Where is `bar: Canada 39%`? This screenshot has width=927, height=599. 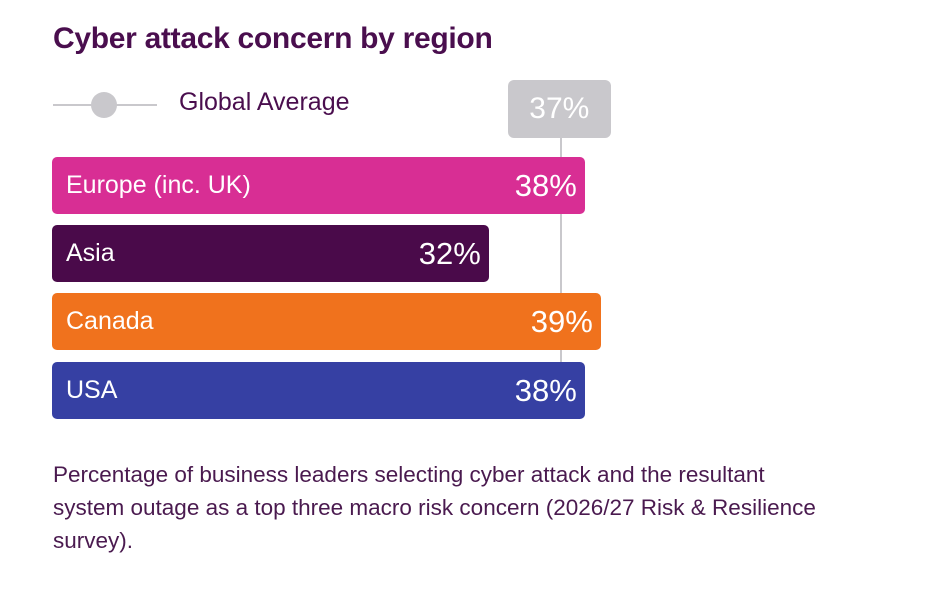 bar: Canada 39% is located at coordinates (326, 321).